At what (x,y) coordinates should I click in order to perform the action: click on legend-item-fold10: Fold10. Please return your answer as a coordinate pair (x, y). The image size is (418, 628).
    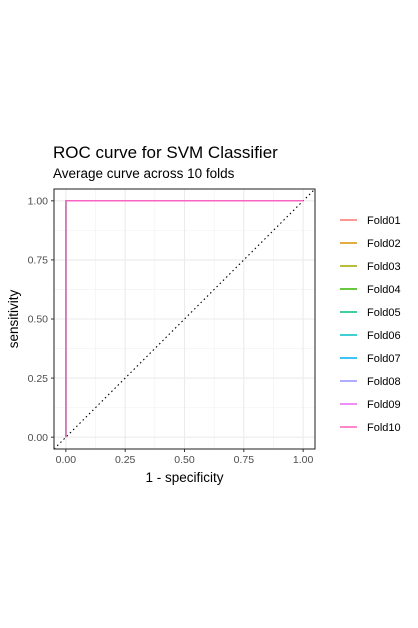
    Looking at the image, I should click on (370, 428).